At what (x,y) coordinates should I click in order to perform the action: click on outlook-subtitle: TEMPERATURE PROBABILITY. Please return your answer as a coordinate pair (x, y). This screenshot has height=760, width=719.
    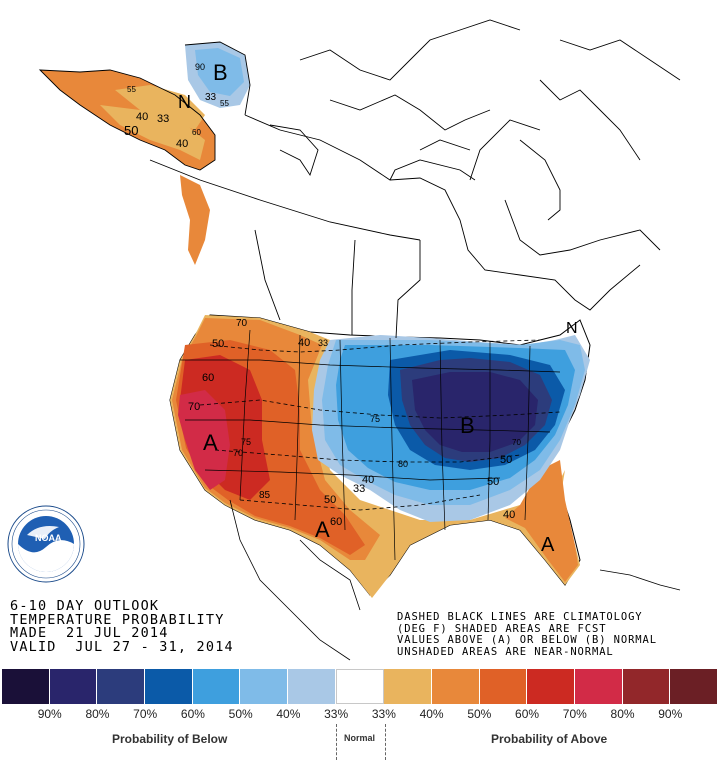
    Looking at the image, I should click on (117, 619).